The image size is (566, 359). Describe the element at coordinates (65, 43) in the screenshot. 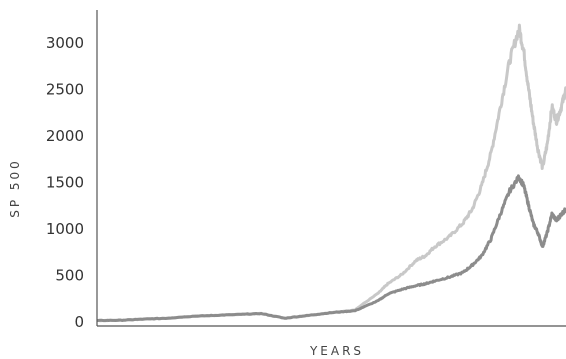

I see `y-tick-label: 3000` at that location.